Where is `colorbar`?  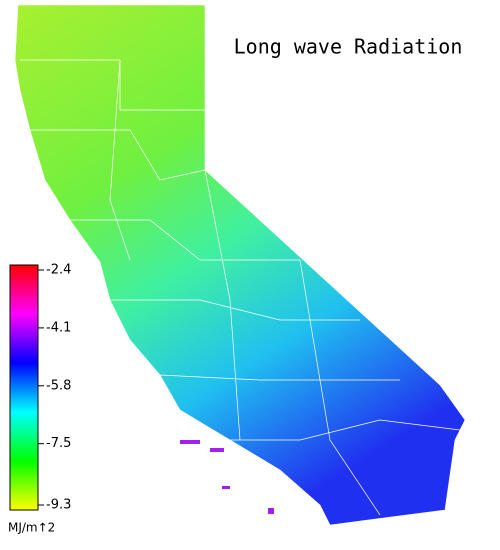 colorbar is located at coordinates (24, 387).